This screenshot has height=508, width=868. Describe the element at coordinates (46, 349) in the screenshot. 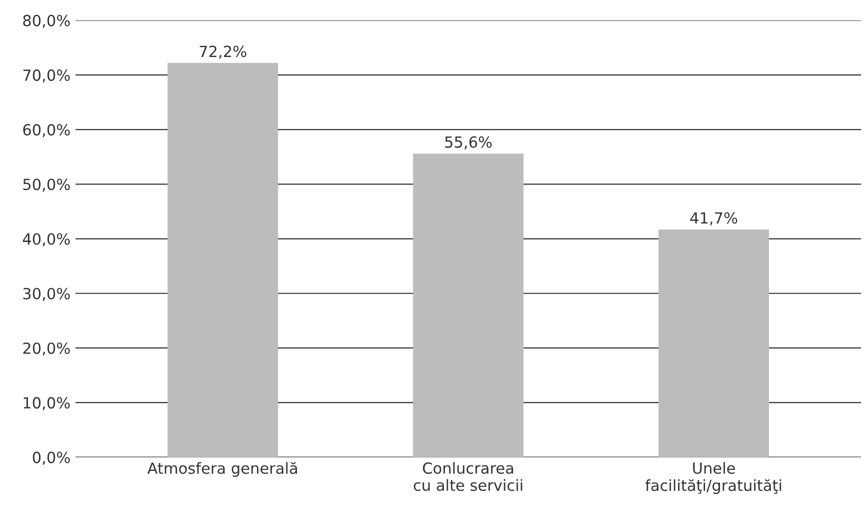

I see `y-tick-label: 20,0%` at that location.